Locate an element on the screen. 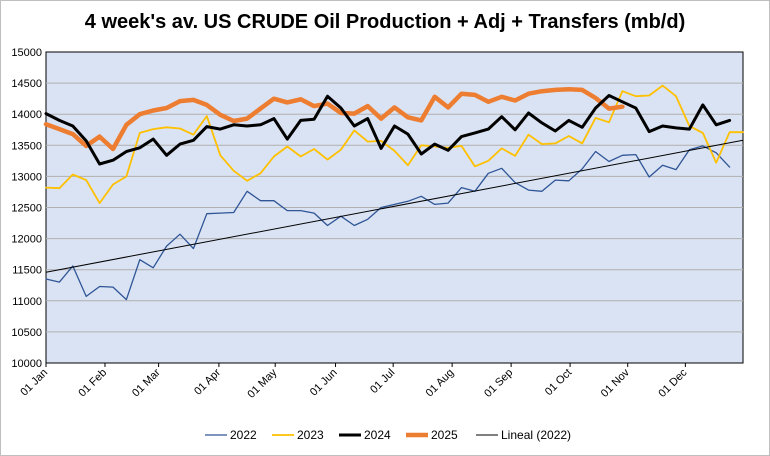 The height and width of the screenshot is (456, 770). legend-label-2024: 2024 is located at coordinates (377, 435).